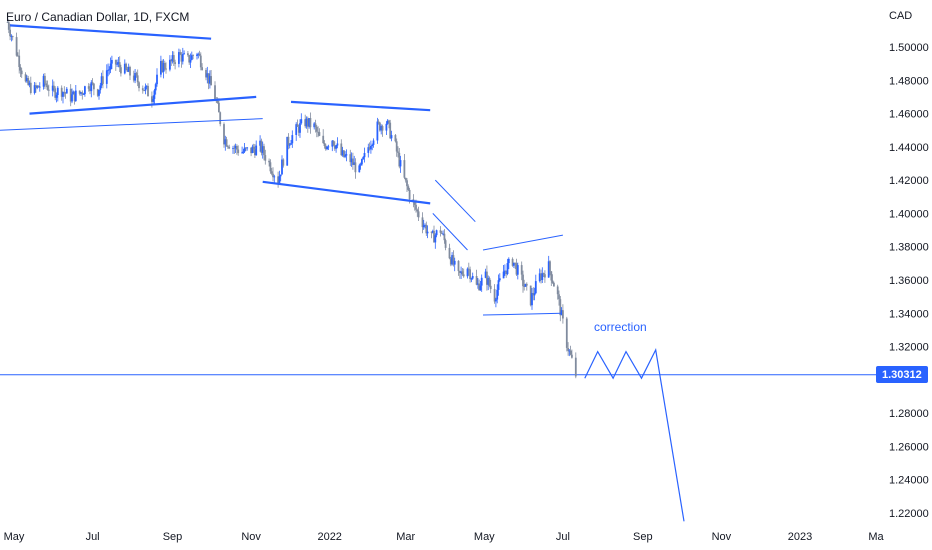  I want to click on y-tick-label: 1.38000, so click(909, 248).